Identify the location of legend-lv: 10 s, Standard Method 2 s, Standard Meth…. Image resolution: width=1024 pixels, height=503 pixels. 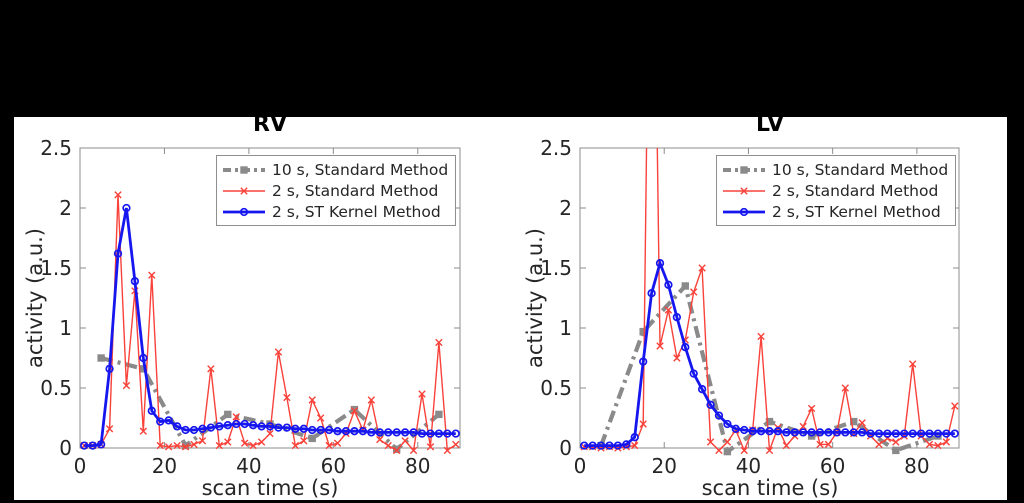
(836, 190).